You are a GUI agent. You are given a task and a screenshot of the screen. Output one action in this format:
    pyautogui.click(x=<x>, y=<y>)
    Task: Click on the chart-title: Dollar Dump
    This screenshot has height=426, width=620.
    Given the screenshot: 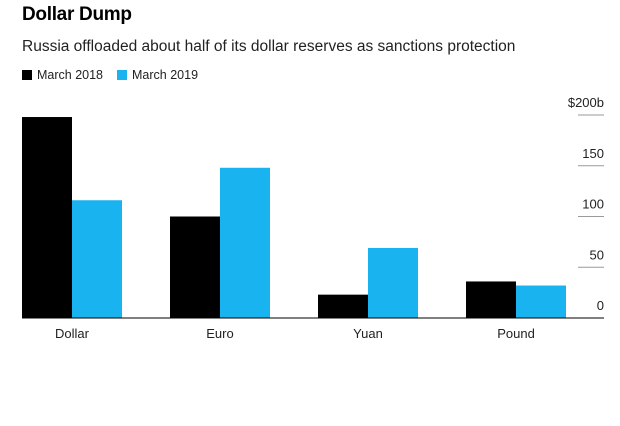 What is the action you would take?
    pyautogui.click(x=77, y=14)
    